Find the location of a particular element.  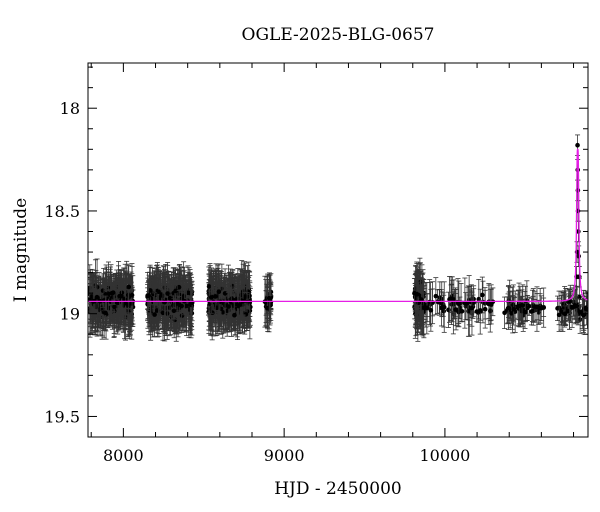

chart-title: OGLE-2025-BLG-0657 is located at coordinates (338, 35).